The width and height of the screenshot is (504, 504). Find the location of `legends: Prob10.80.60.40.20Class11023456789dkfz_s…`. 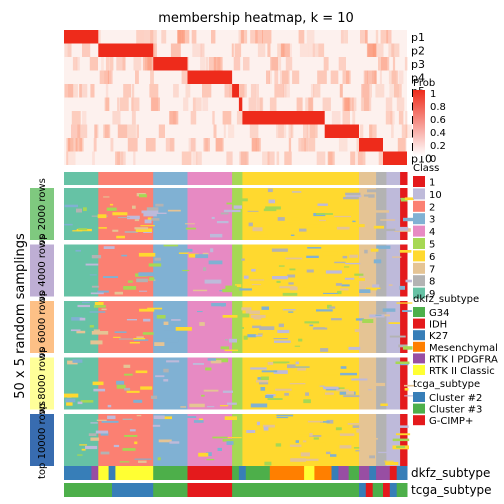

legends: Prob10.80.60.40.20Class11023456789dkfz_s… is located at coordinates (455, 252).